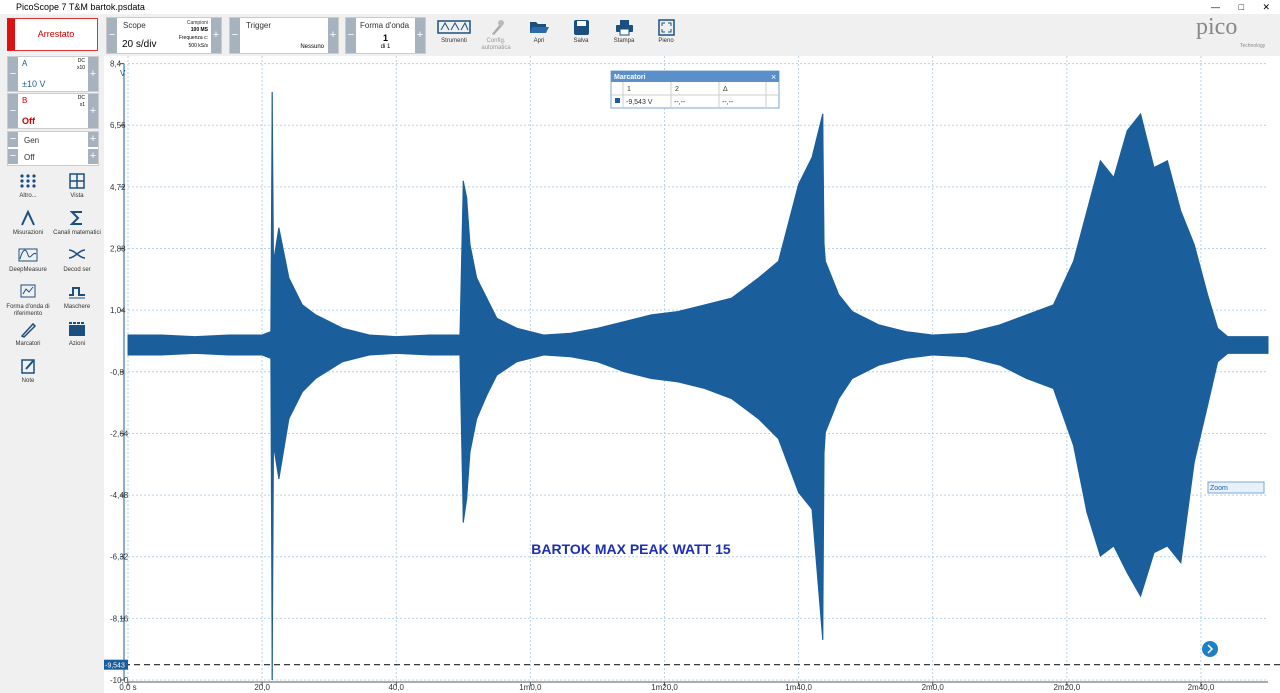  I want to click on markers-close: ×, so click(773, 77).